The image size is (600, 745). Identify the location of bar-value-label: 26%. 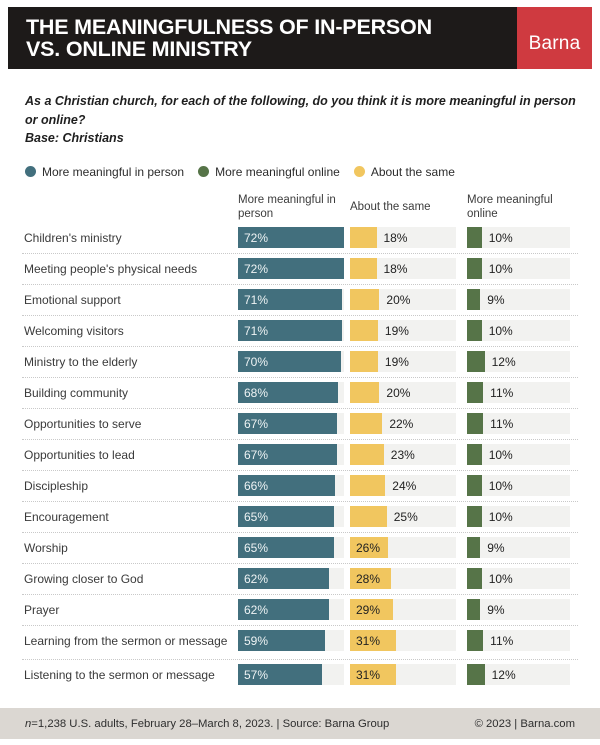
(368, 547).